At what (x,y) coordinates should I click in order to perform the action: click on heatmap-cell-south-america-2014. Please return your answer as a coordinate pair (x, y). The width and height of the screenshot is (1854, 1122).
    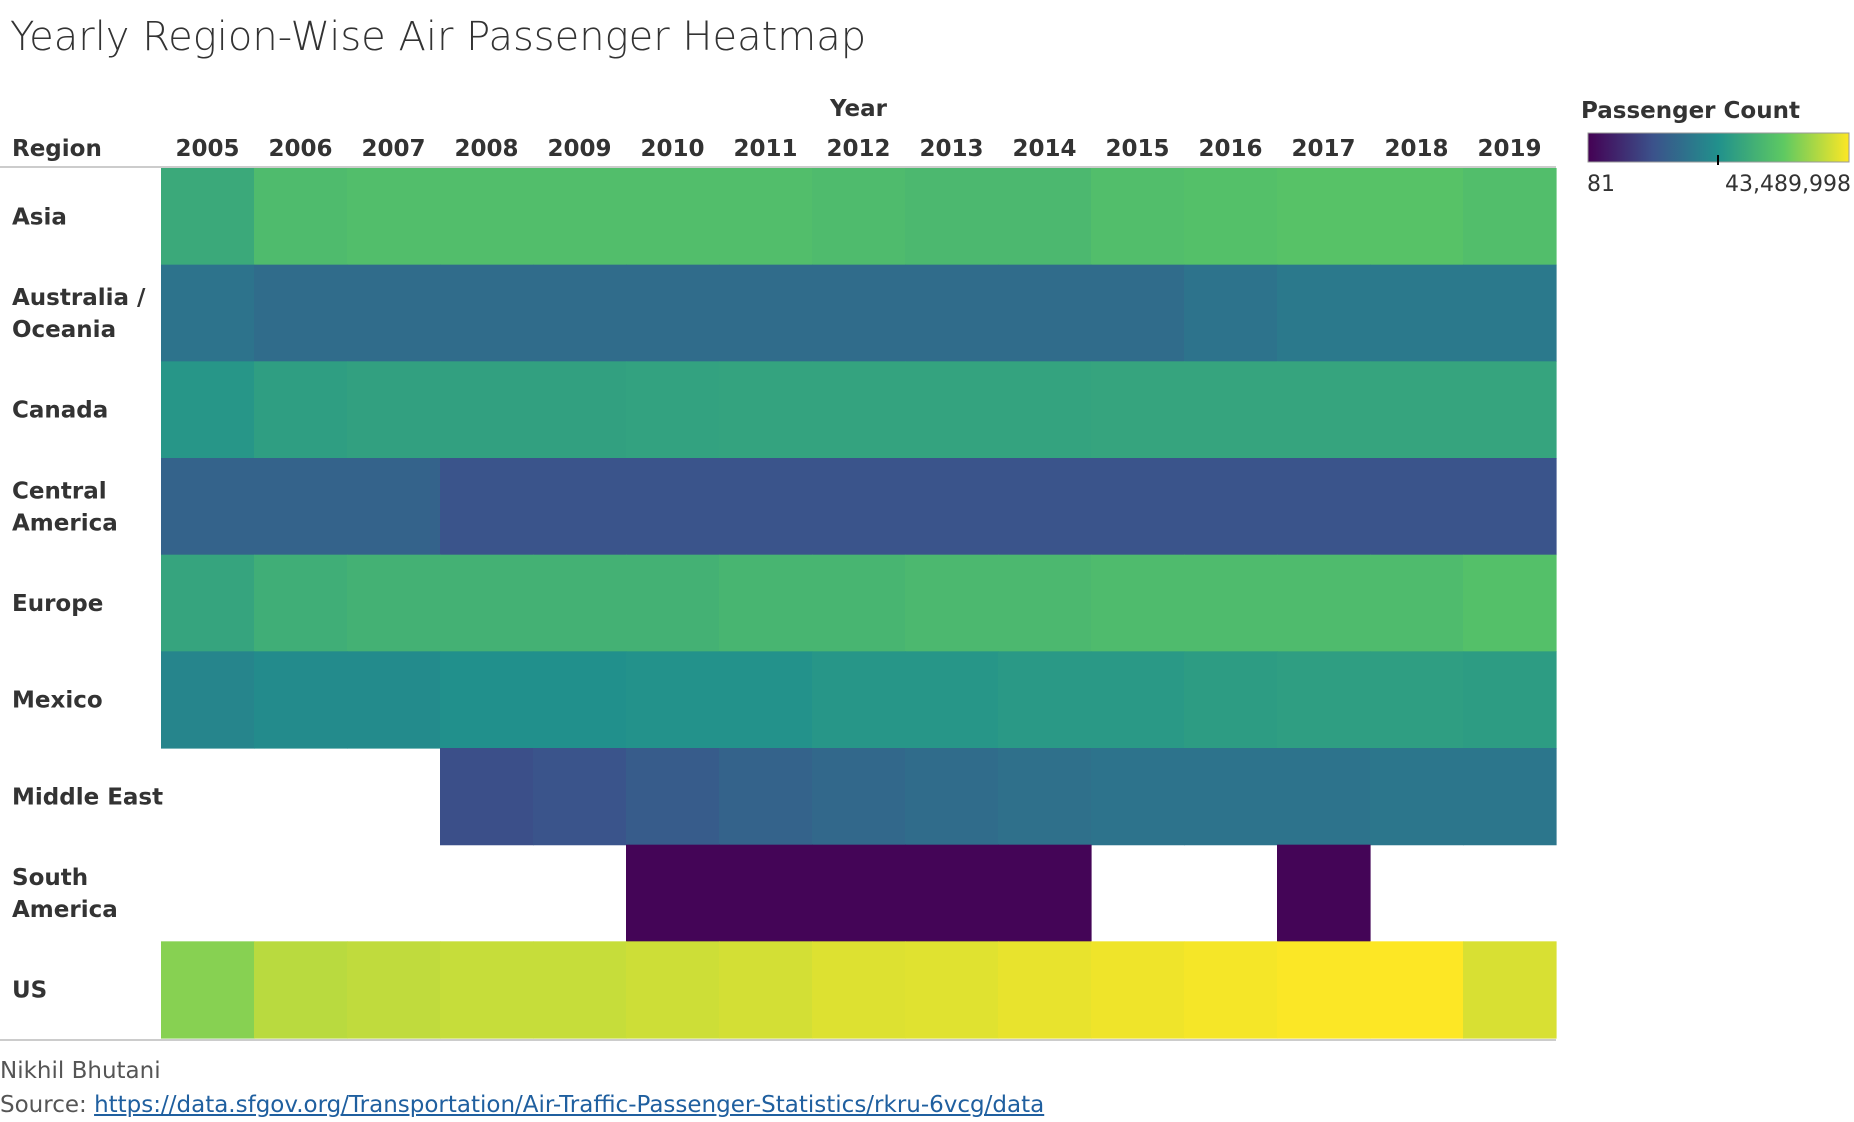
    Looking at the image, I should click on (1045, 893).